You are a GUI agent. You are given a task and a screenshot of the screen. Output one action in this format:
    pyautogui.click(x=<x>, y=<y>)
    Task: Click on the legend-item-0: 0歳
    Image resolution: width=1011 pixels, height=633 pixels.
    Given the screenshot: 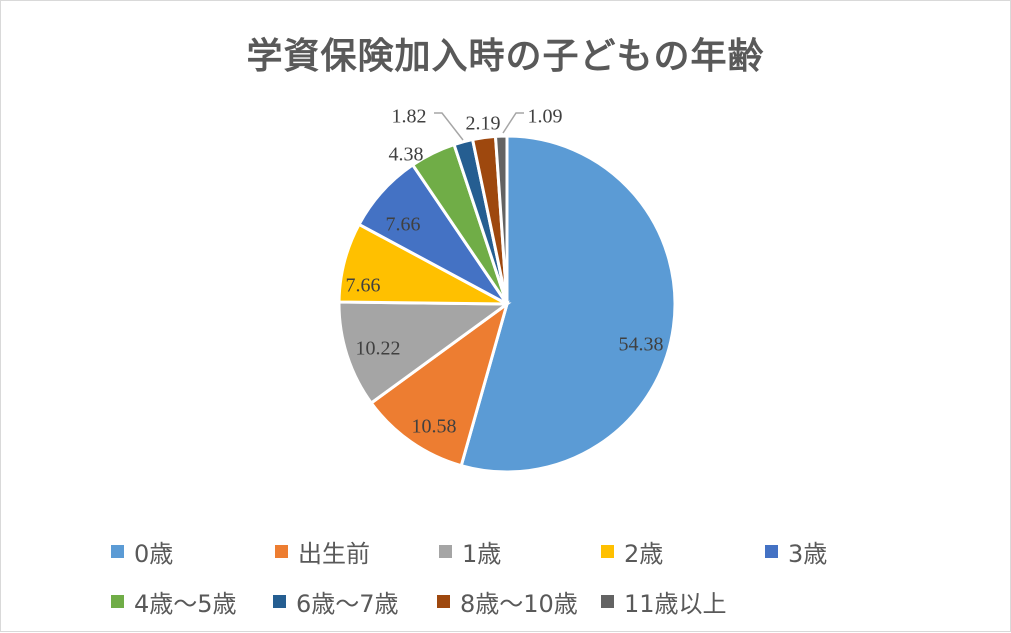 What is the action you would take?
    pyautogui.click(x=142, y=551)
    